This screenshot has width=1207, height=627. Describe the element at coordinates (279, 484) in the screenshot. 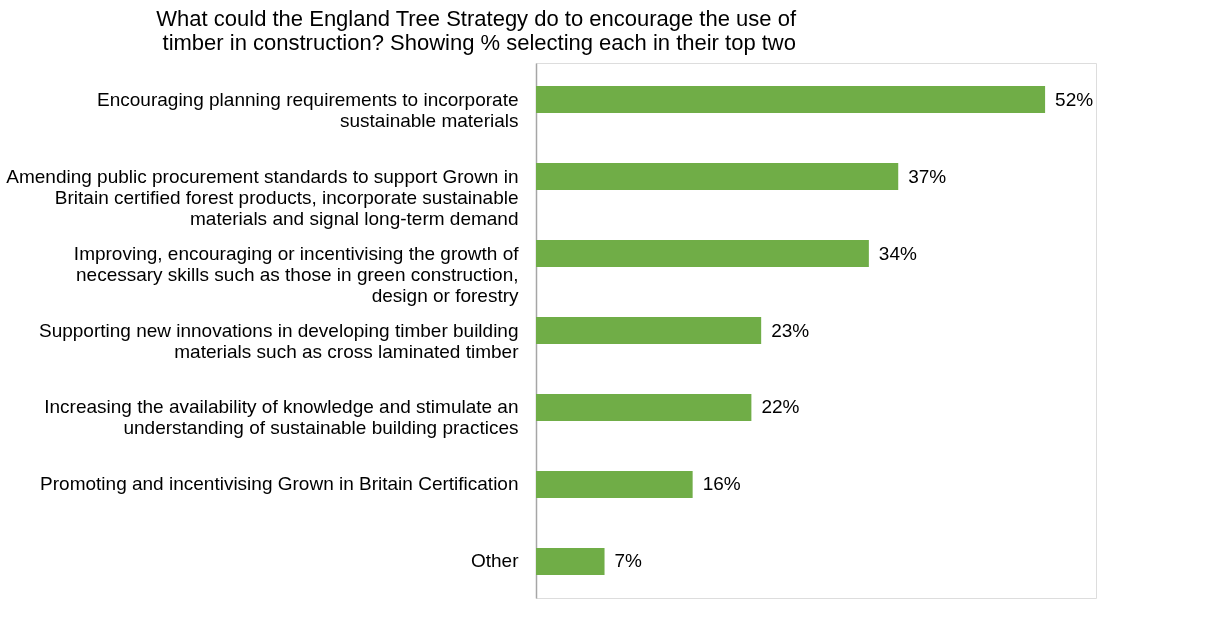

I see `y-tick-label: Promoting and incentivising Grown in Britain Certification` at that location.